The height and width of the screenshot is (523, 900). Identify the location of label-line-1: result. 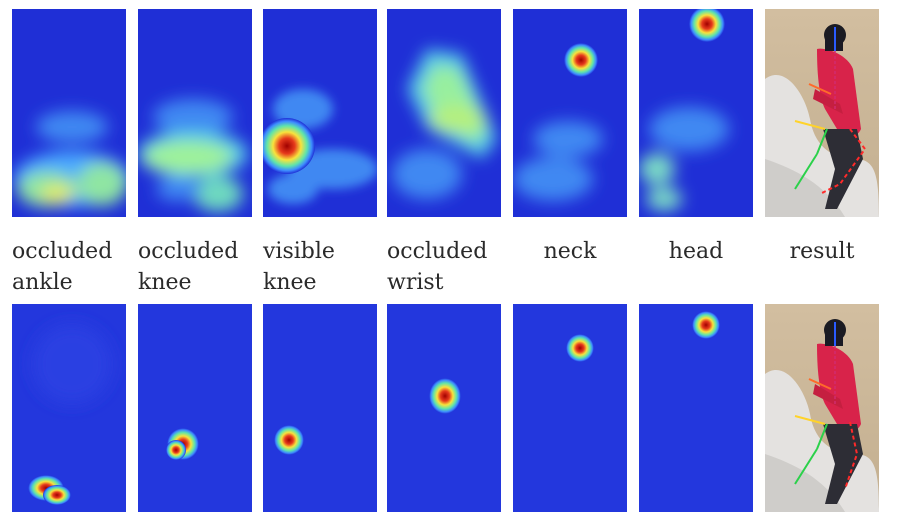
(822, 251).